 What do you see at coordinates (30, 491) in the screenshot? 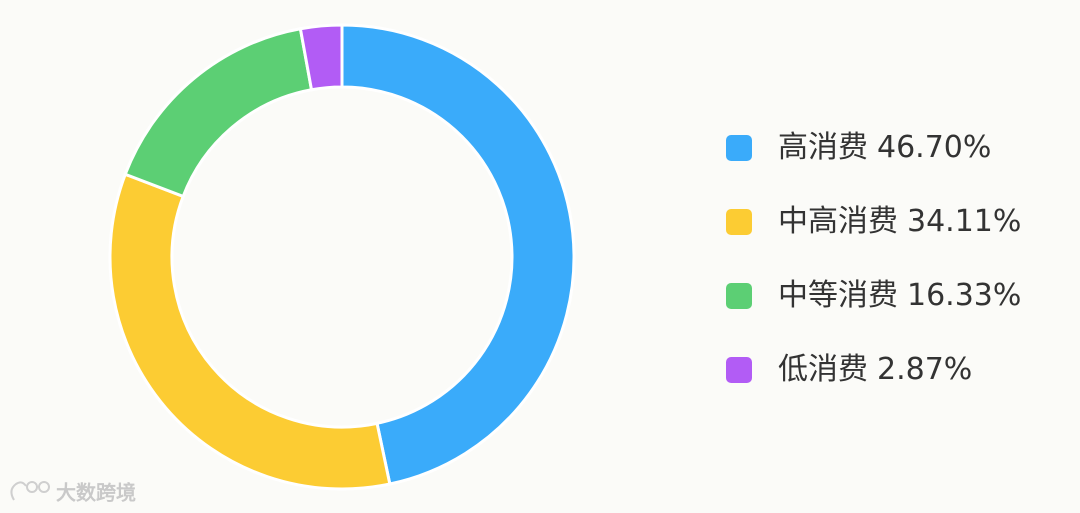
I see `watermark-icon` at bounding box center [30, 491].